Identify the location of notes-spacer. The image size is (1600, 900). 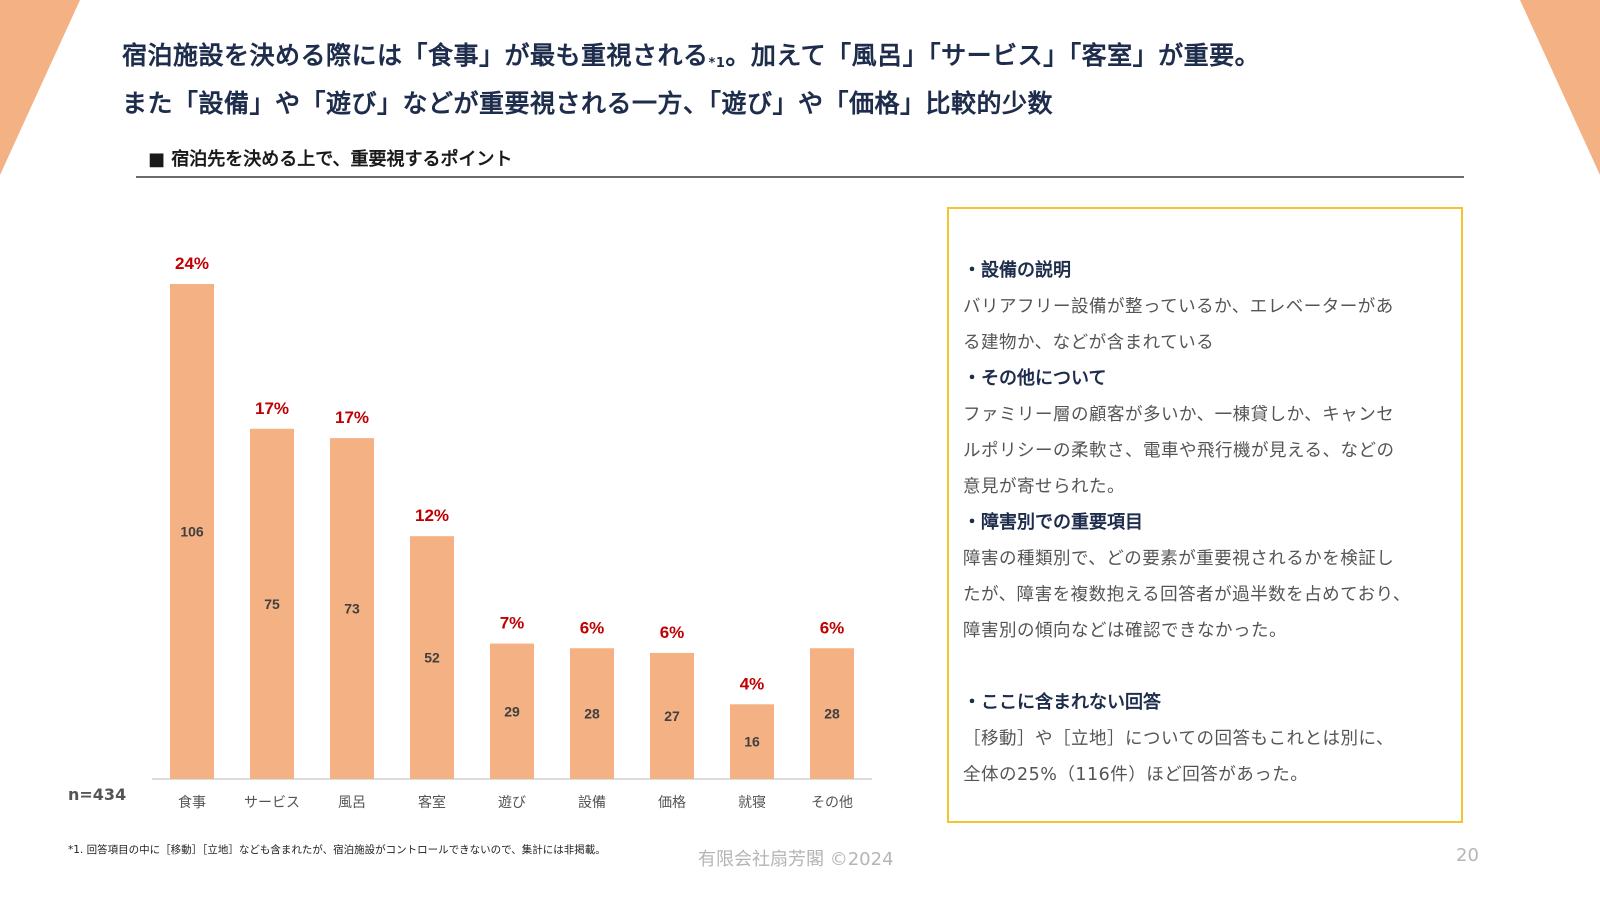
(1205, 667).